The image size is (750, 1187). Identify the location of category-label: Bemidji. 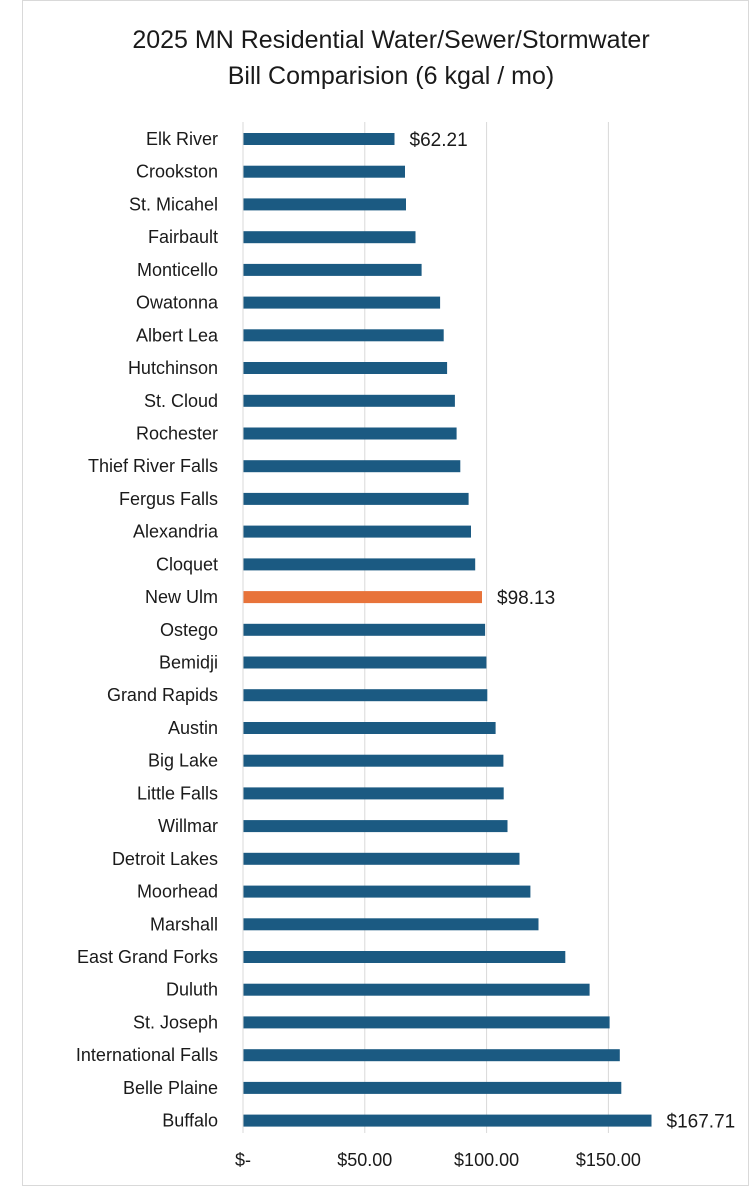
(188, 663).